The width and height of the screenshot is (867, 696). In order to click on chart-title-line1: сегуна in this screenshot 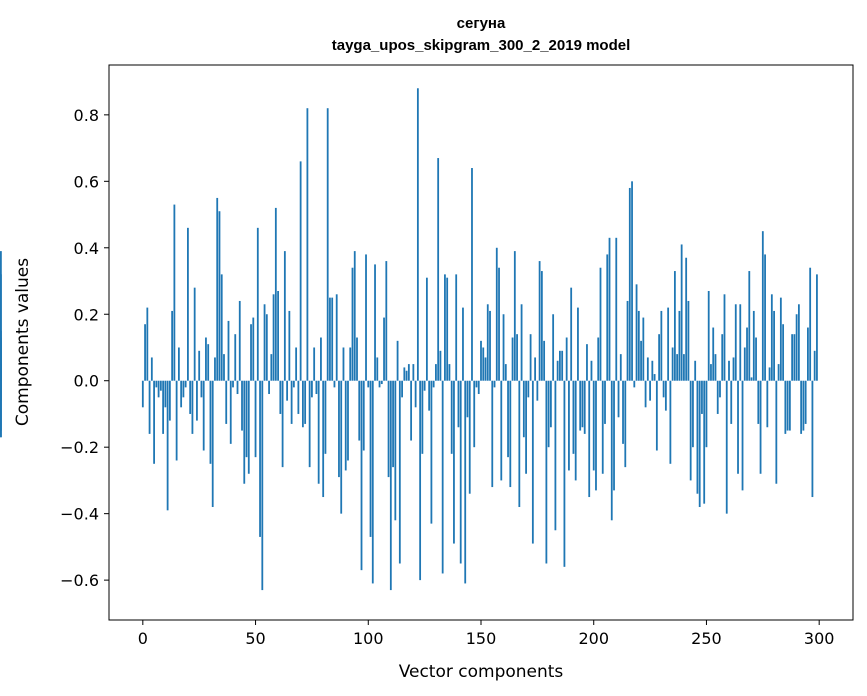, I will do `click(481, 23)`.